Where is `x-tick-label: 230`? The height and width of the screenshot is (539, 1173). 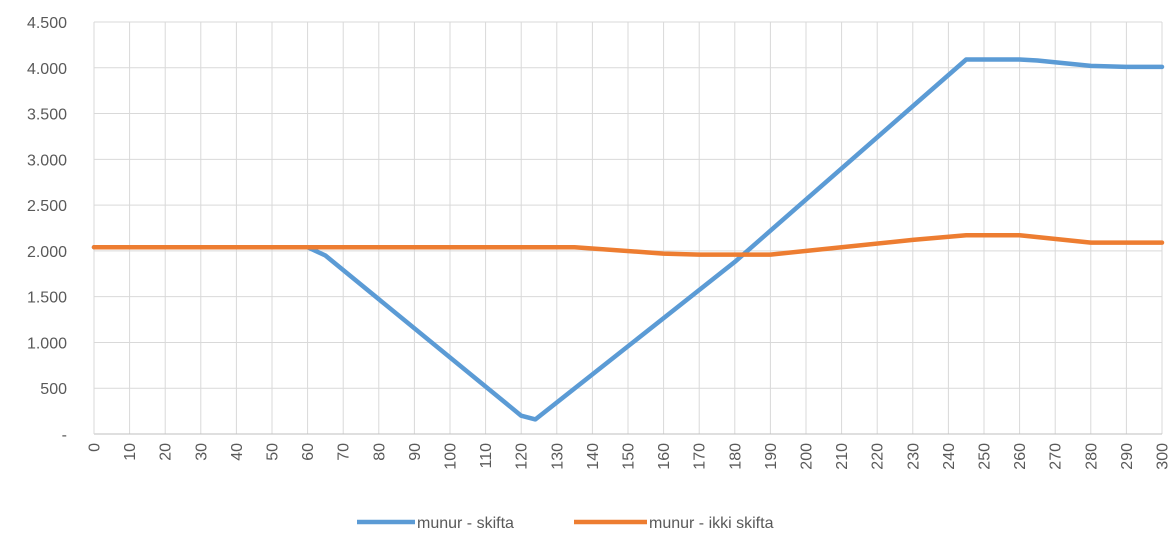
x-tick-label: 230 is located at coordinates (913, 456).